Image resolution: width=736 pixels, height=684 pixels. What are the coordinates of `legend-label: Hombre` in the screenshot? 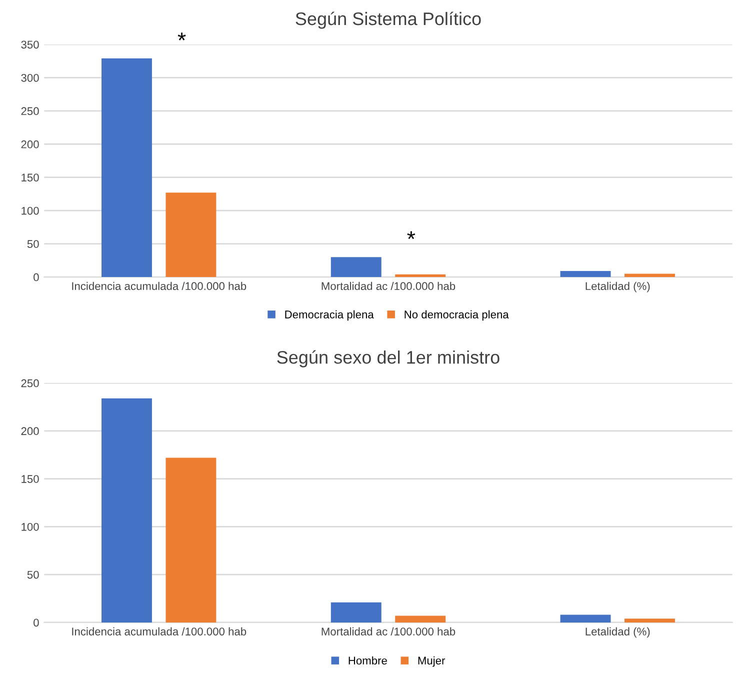 It's located at (367, 660).